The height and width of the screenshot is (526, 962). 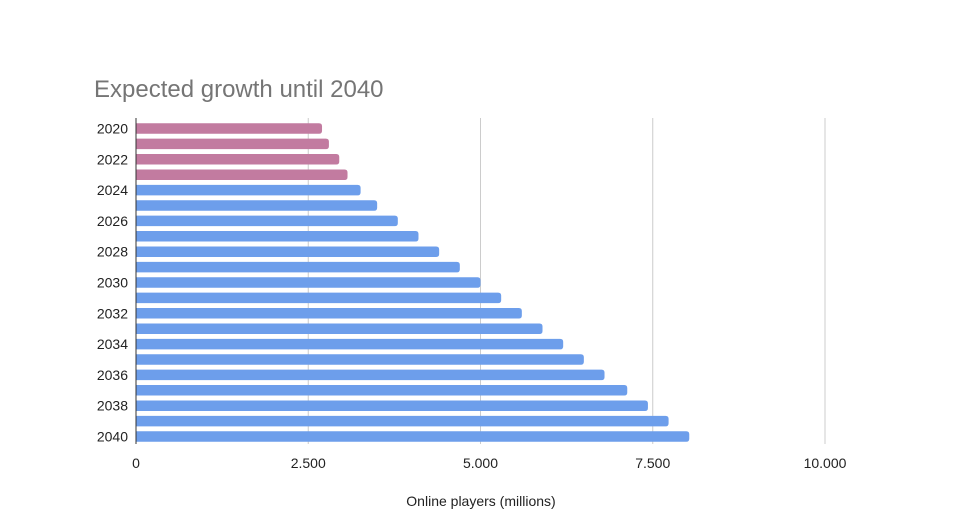 I want to click on bar-2030, so click(x=308, y=282).